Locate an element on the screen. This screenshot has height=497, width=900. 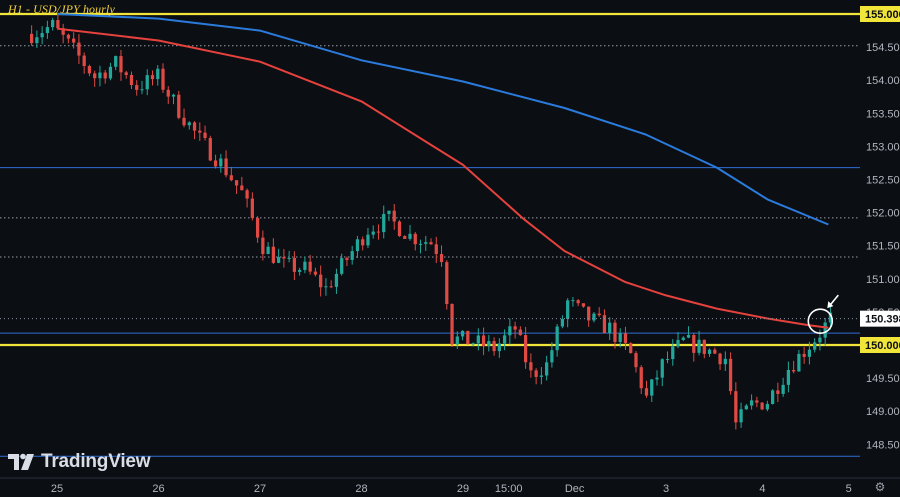
price-tick-label: 149.000 is located at coordinates (883, 412).